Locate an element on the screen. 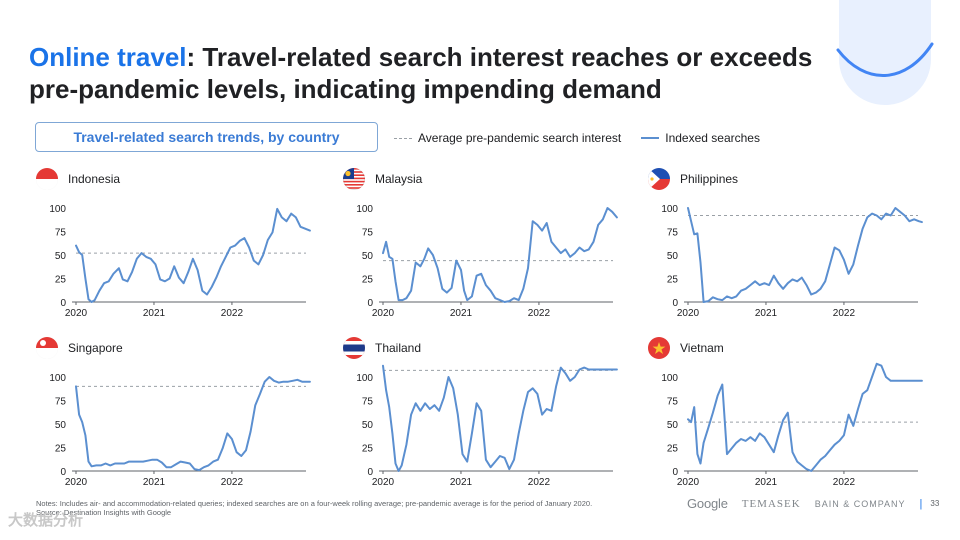 This screenshot has width=960, height=540. title-accent: Online travel is located at coordinates (108, 57).